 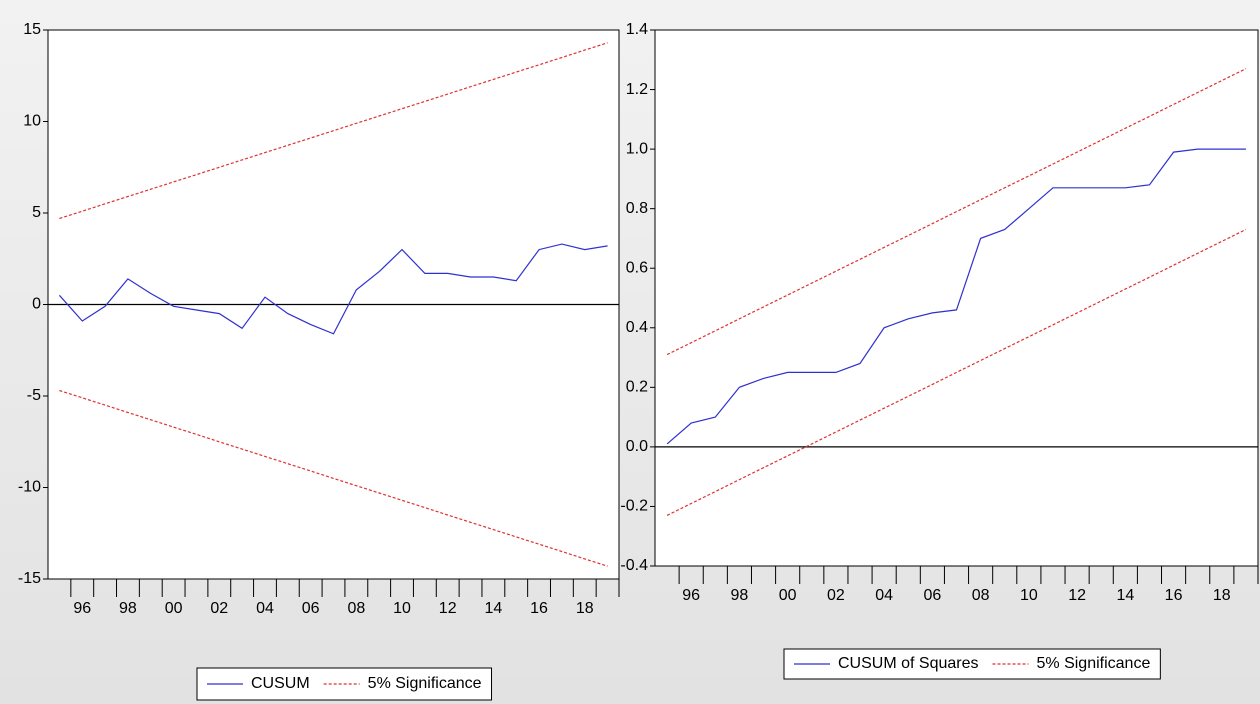 What do you see at coordinates (637, 89) in the screenshot?
I see `y-tick-label: 1.2` at bounding box center [637, 89].